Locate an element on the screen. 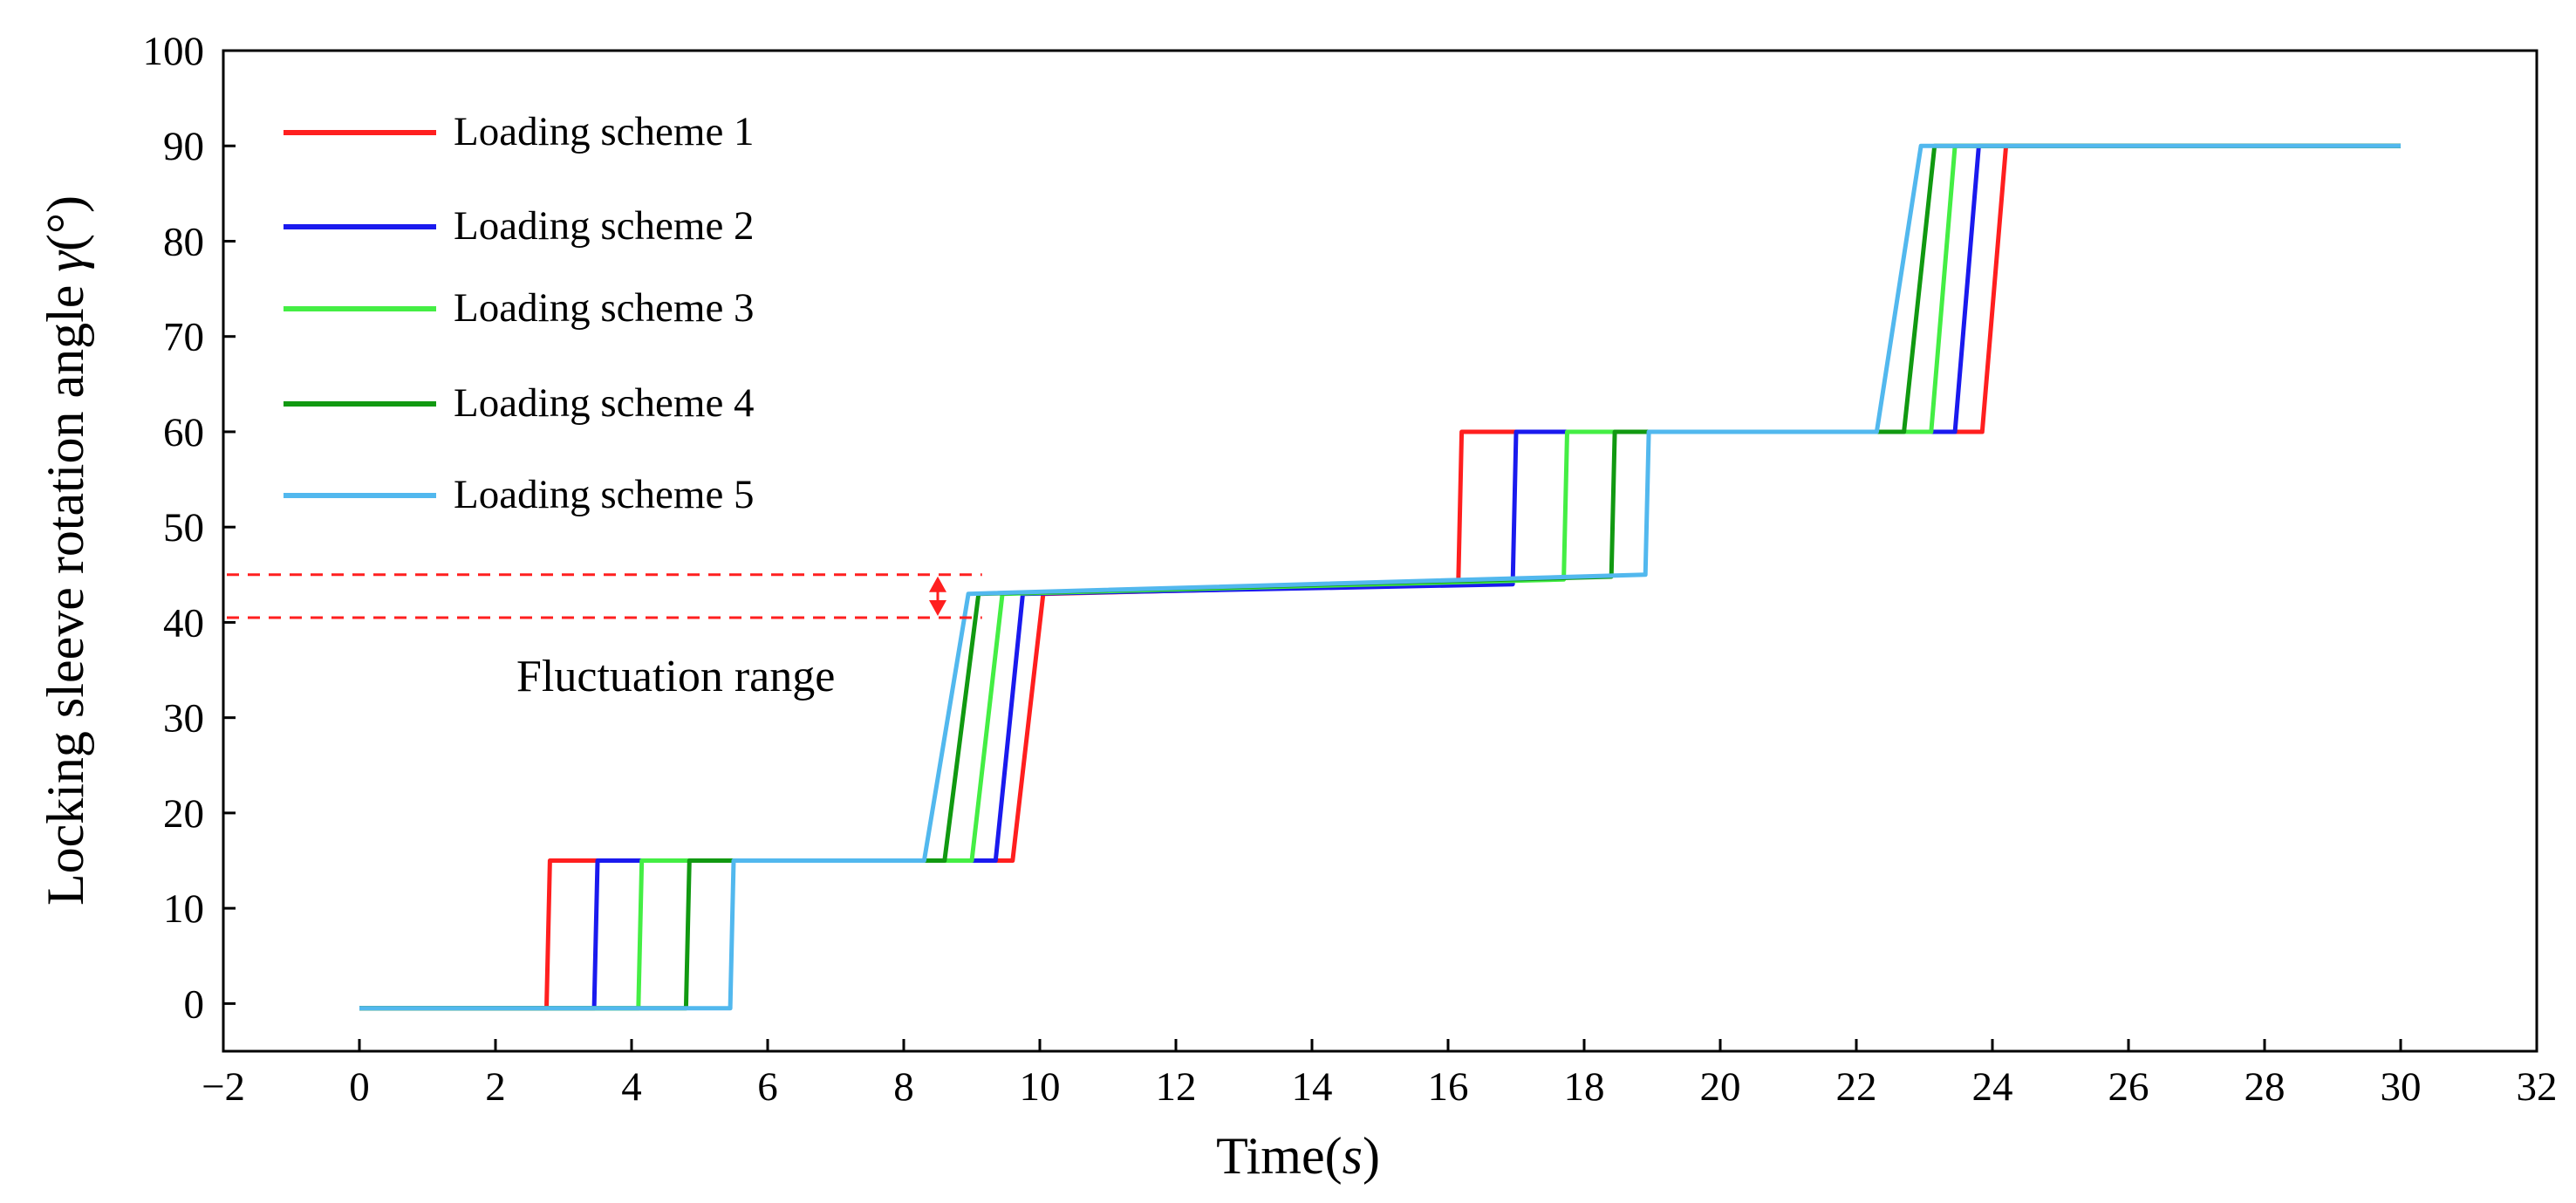 This screenshot has width=2576, height=1203. x-axis-title: Time(s) is located at coordinates (1298, 1156).